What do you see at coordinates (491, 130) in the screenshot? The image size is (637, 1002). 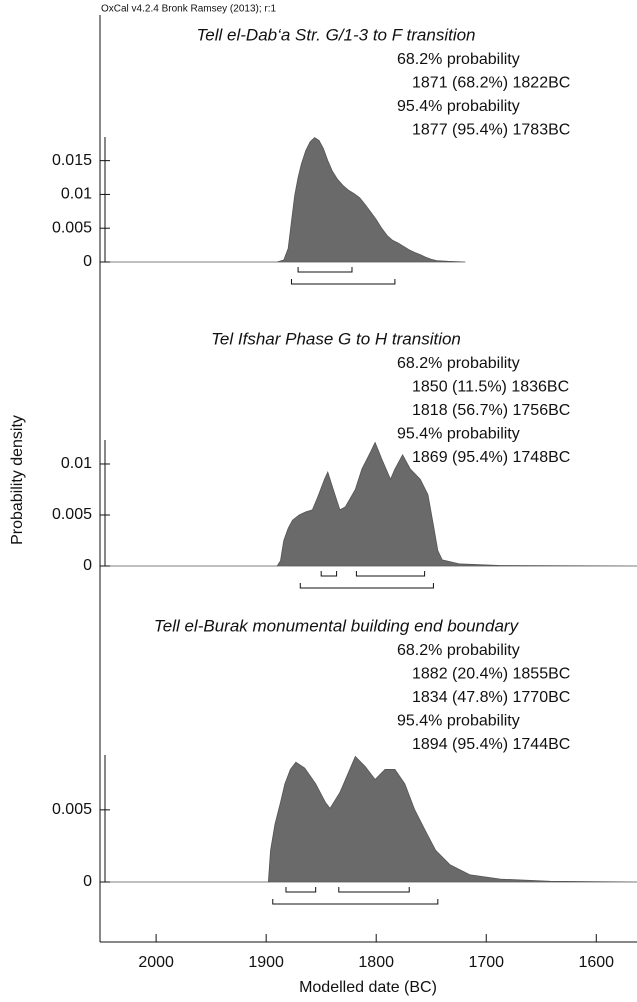 I see `range-label: 1877 (95.4%) 1783BC` at bounding box center [491, 130].